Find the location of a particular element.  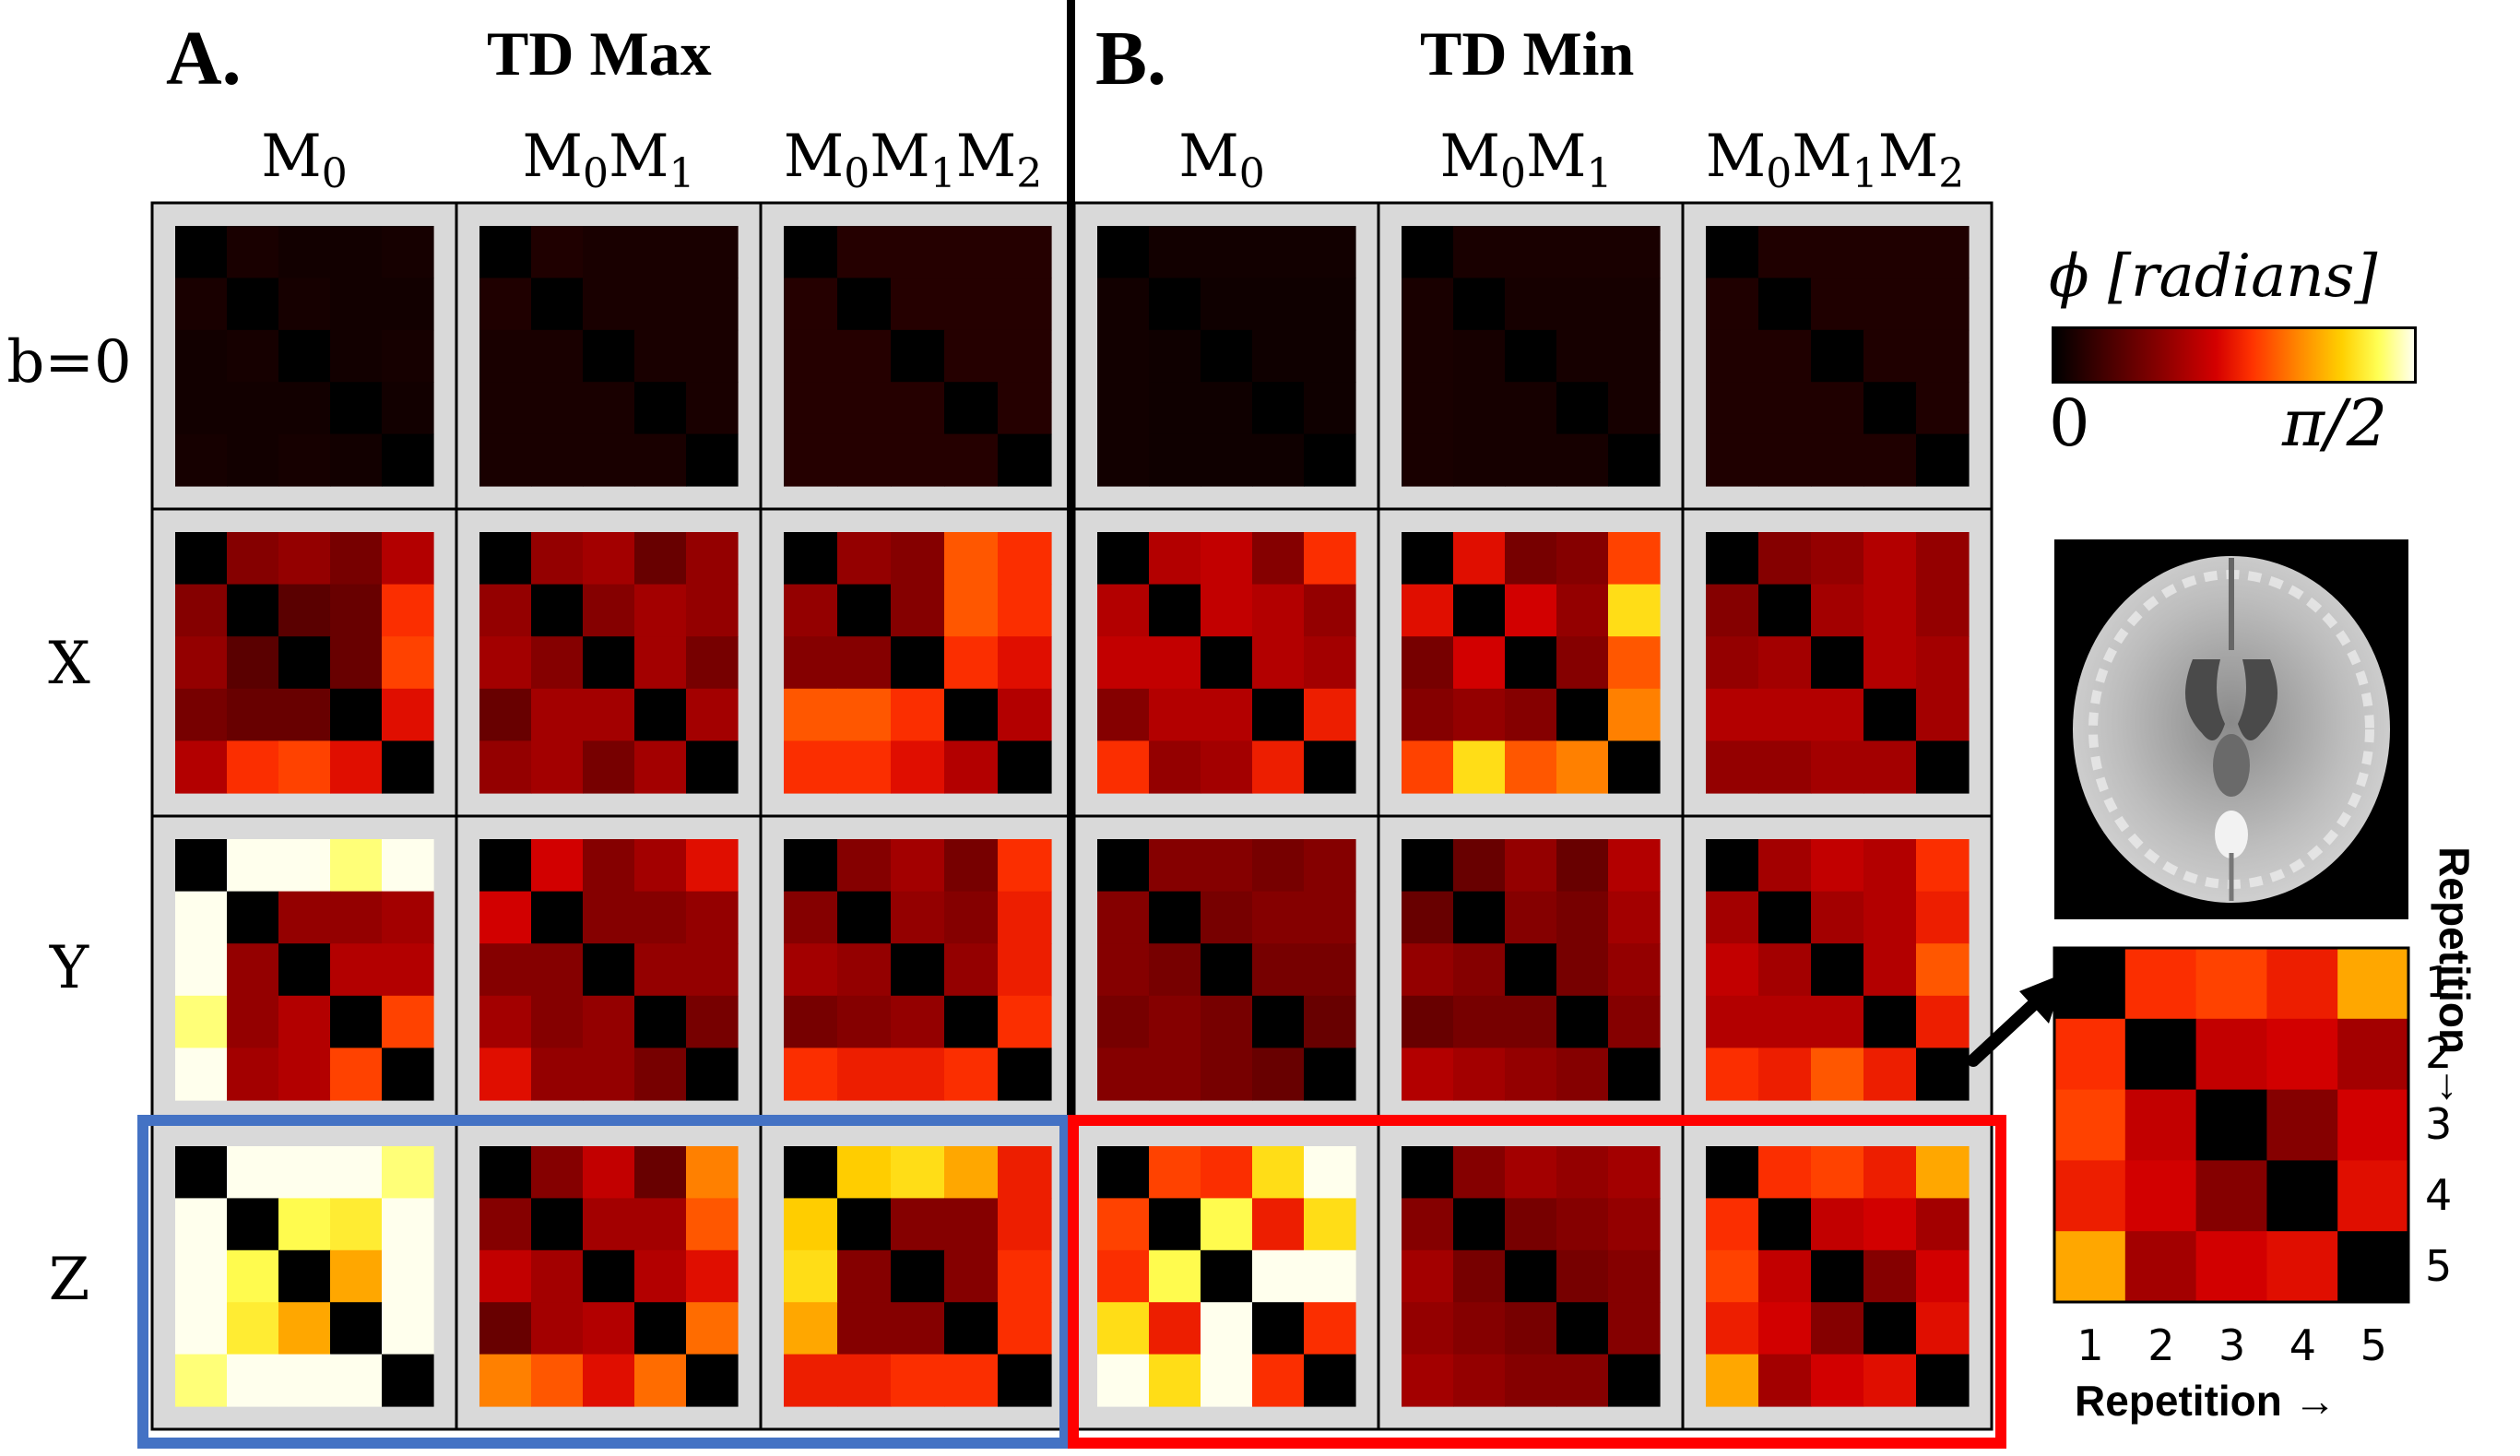

panel-a-letter: A. is located at coordinates (204, 58).